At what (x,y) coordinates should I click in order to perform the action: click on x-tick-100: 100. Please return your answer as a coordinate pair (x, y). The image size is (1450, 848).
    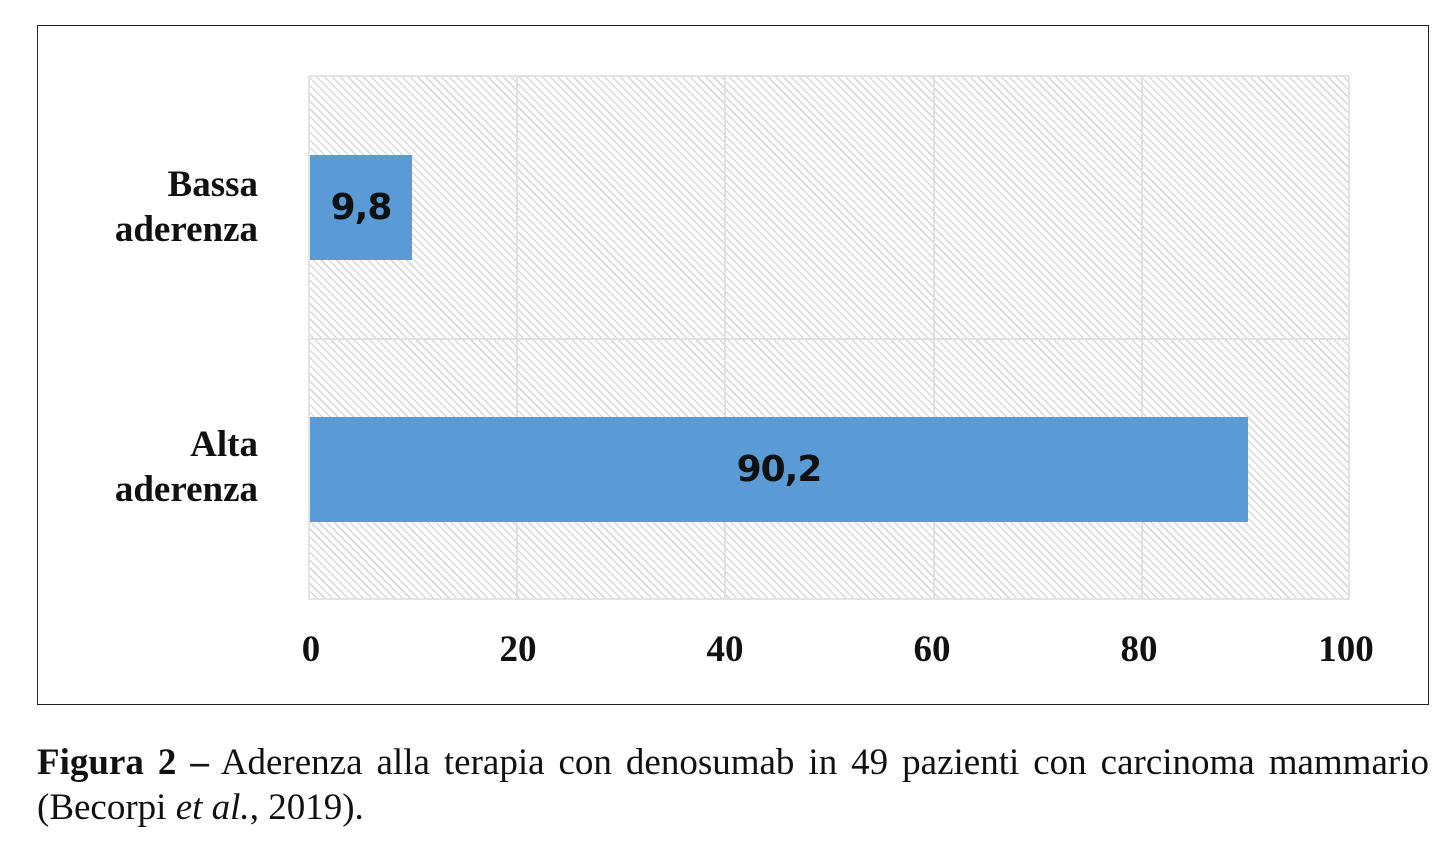
    Looking at the image, I should click on (1346, 649).